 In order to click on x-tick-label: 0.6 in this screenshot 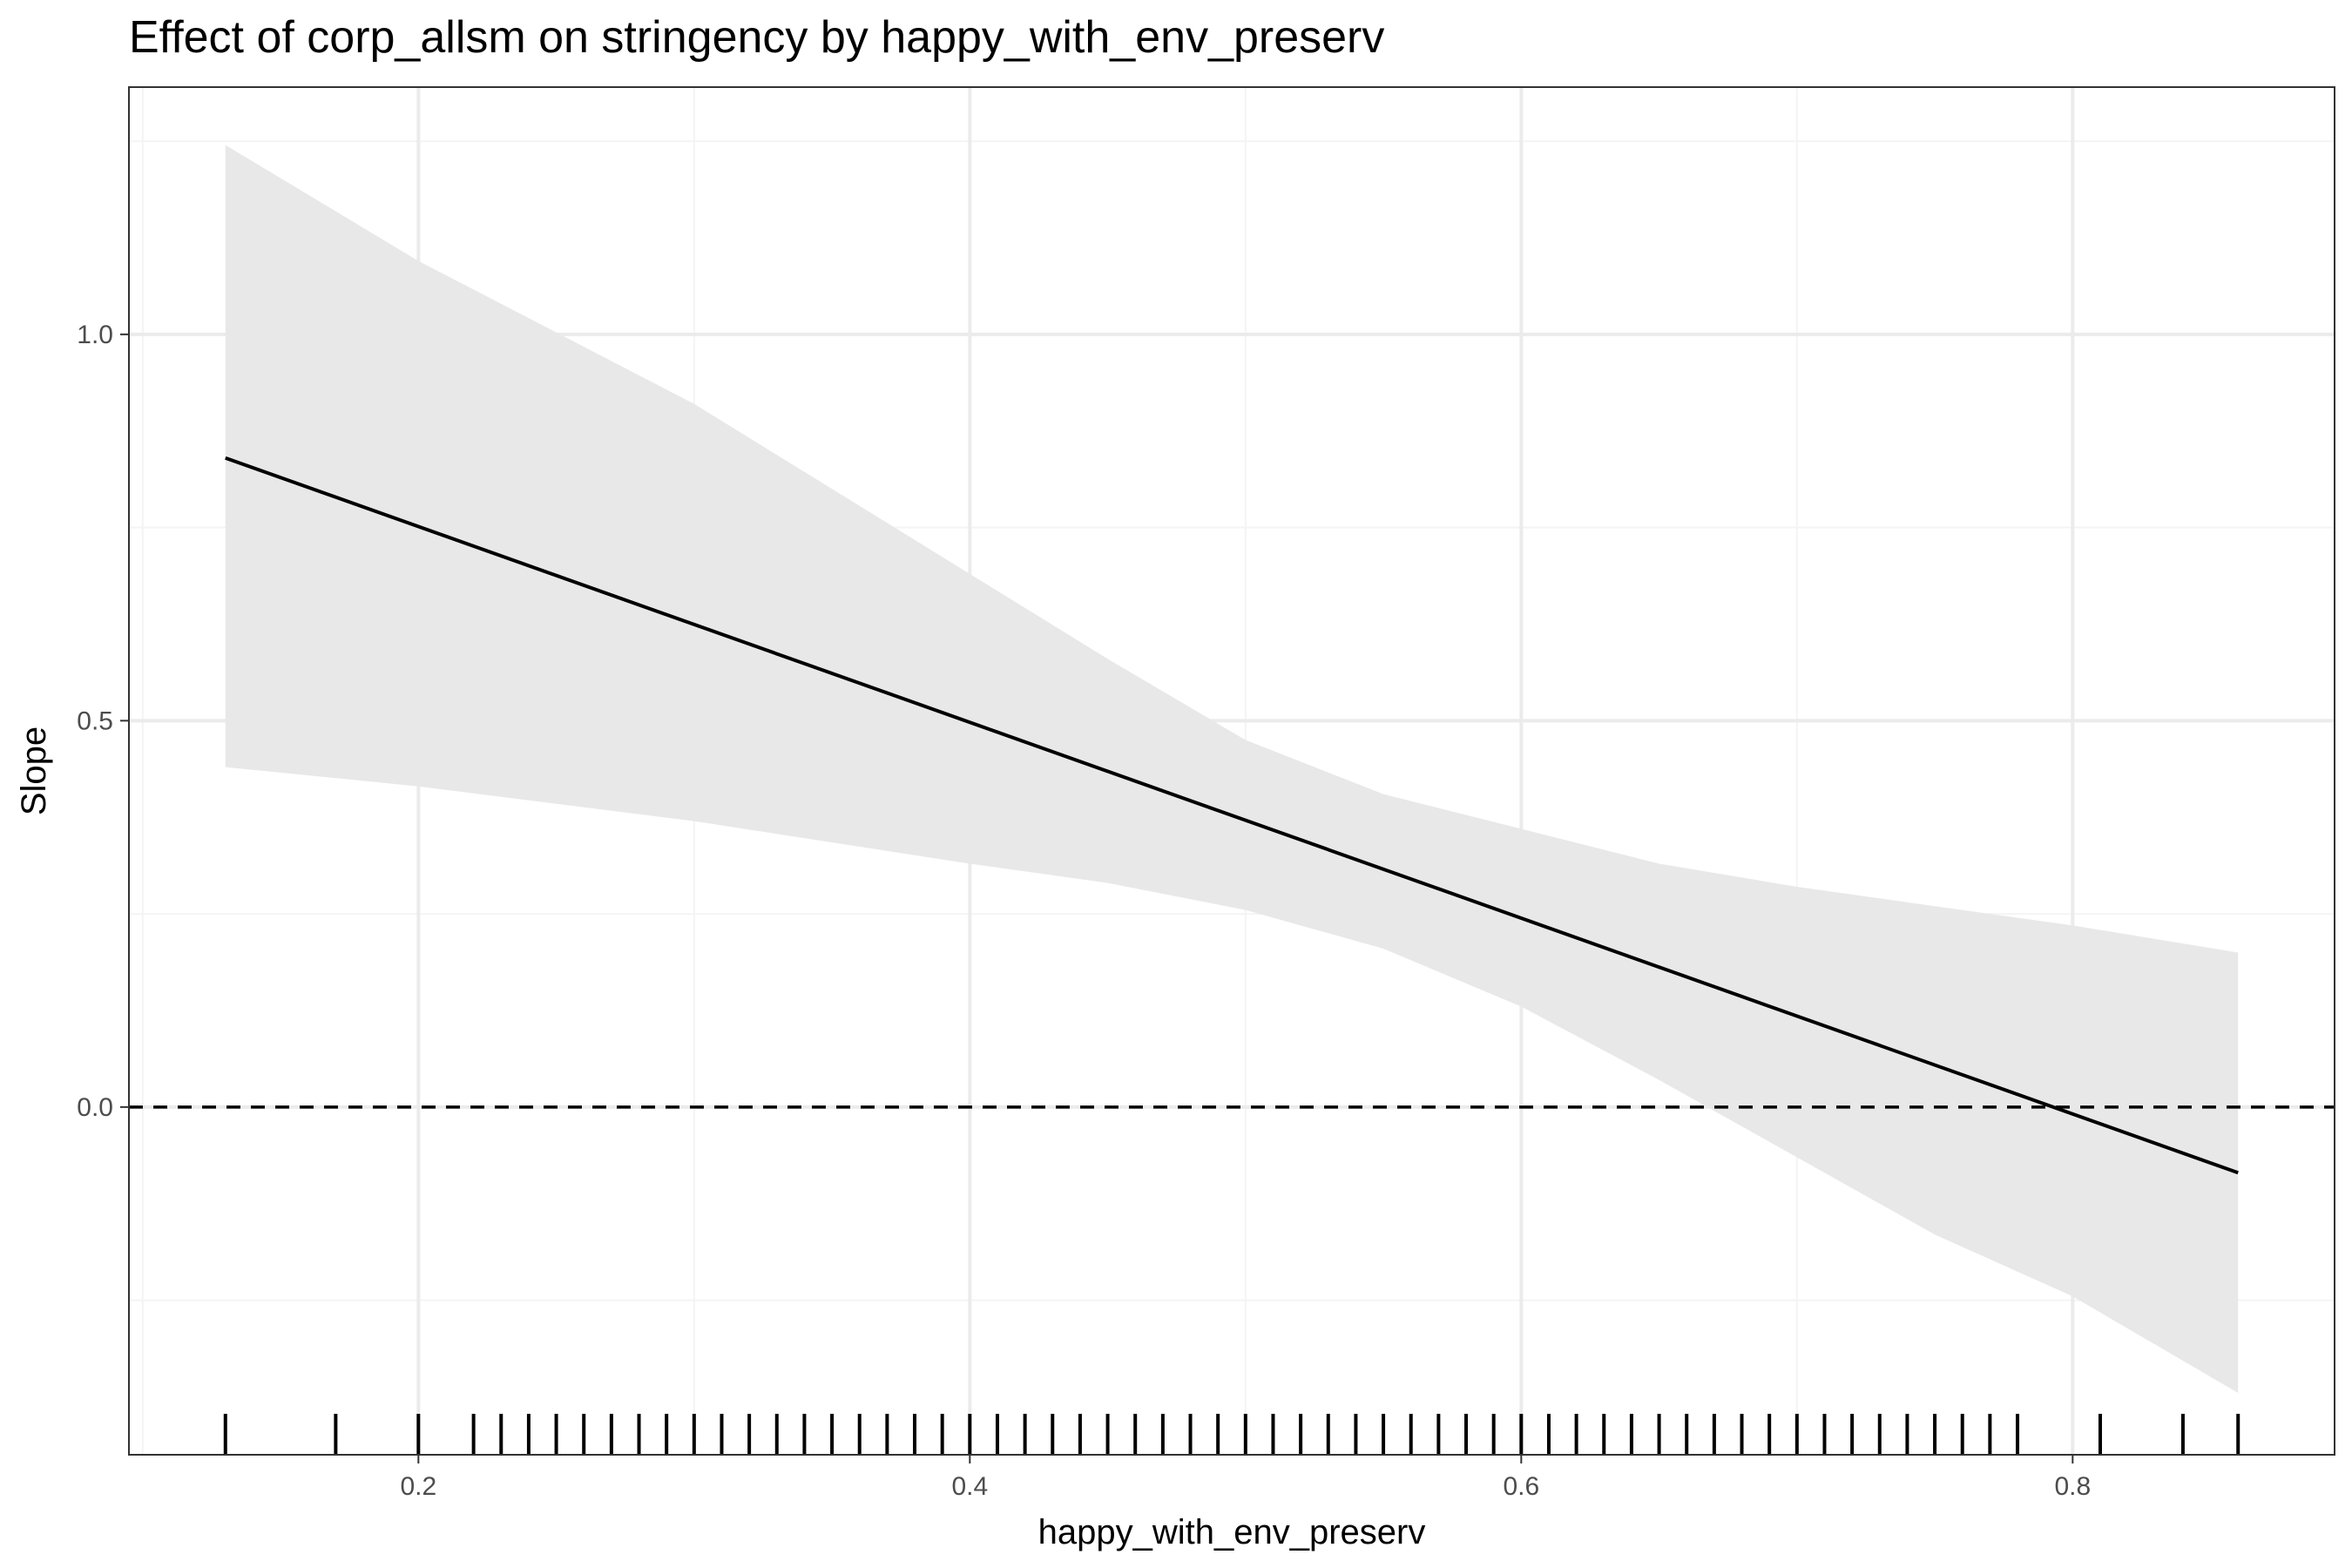, I will do `click(1521, 1487)`.